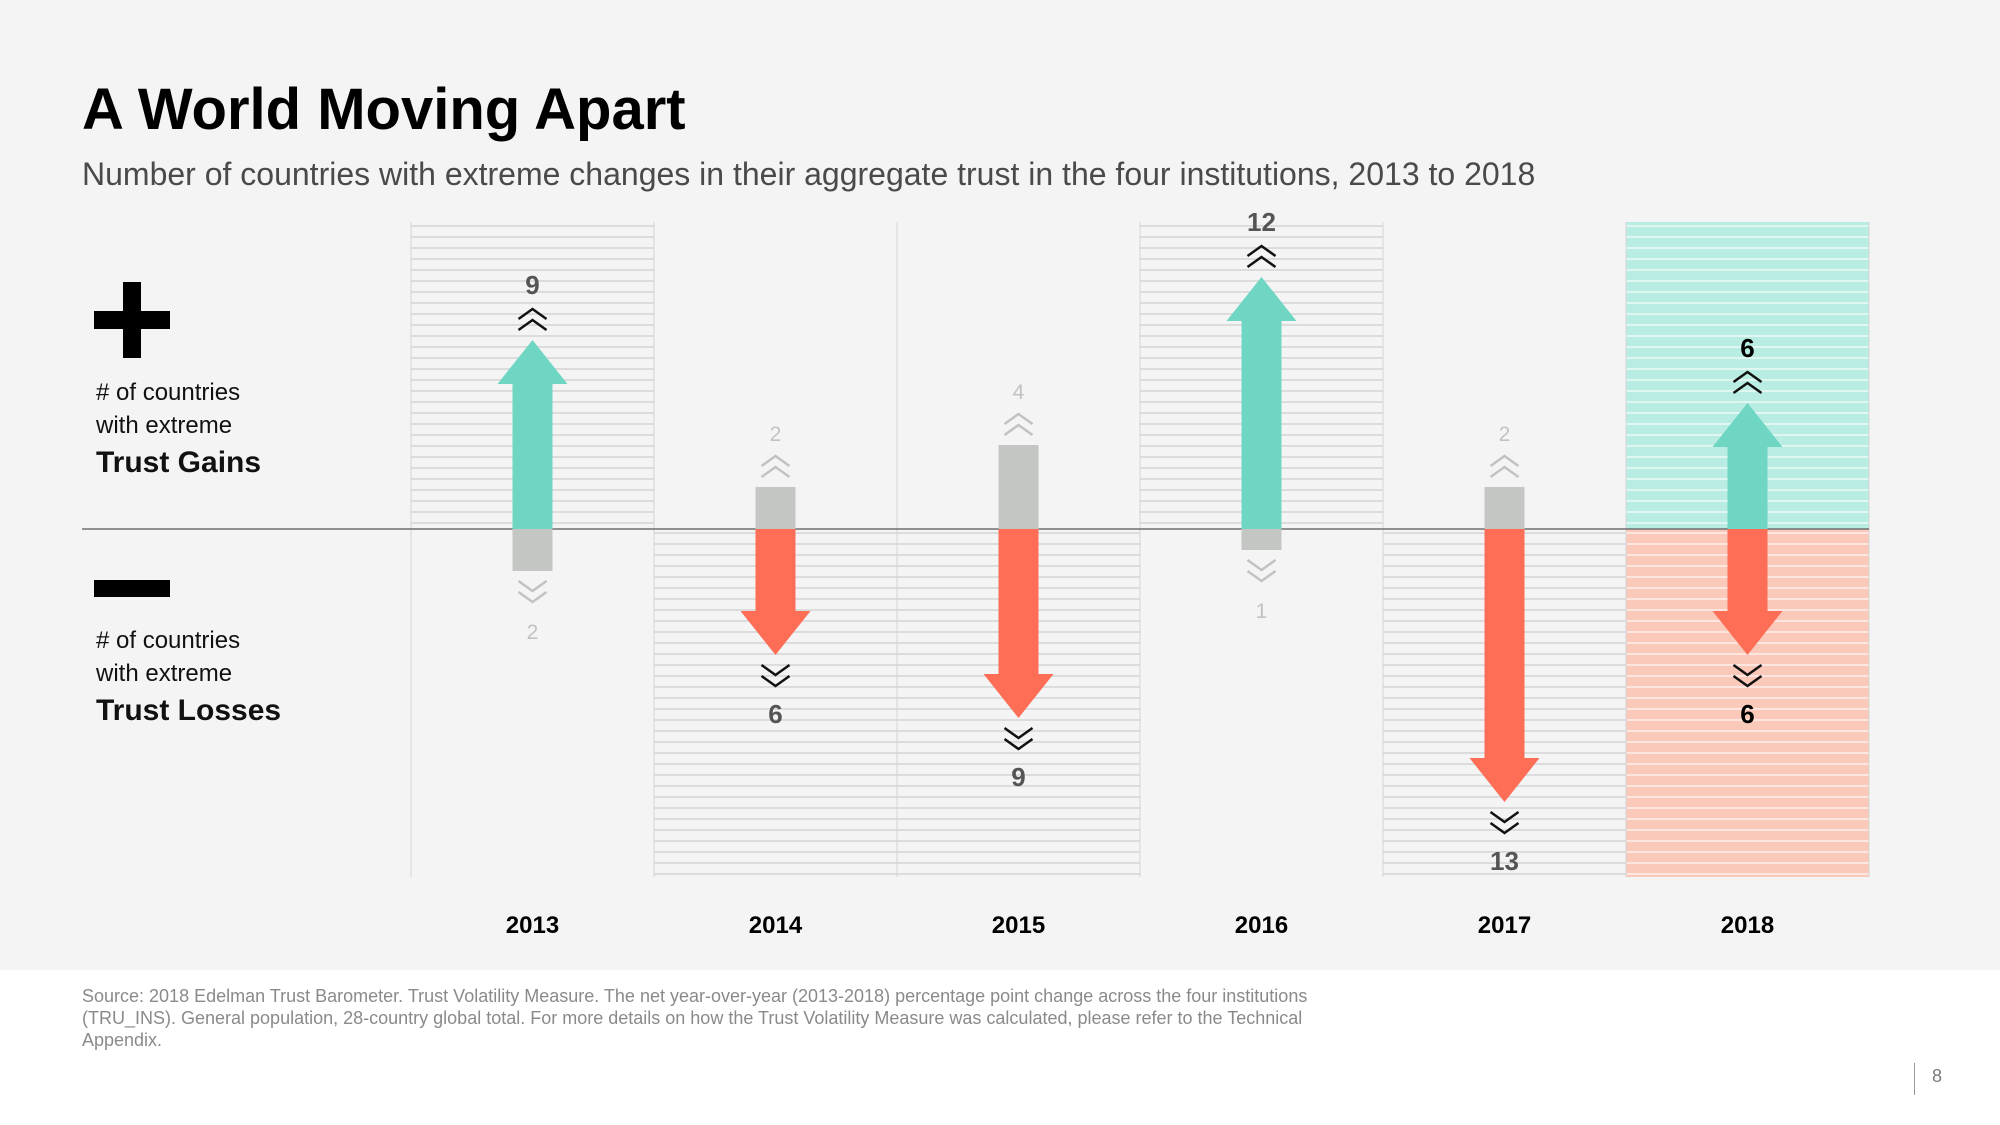 The height and width of the screenshot is (1125, 2000). I want to click on losses-legend-line1: # of countries, so click(168, 640).